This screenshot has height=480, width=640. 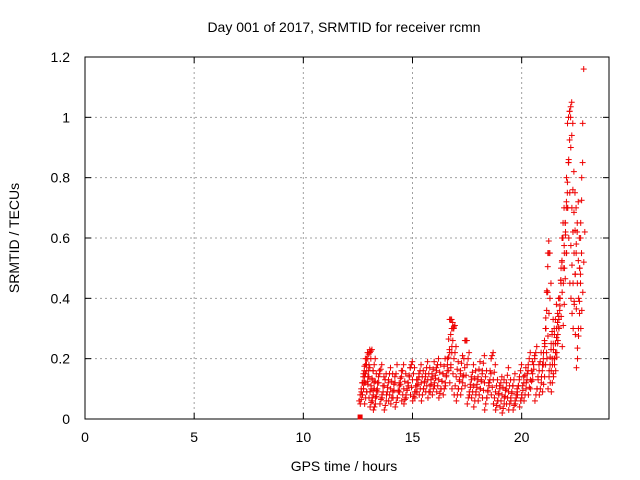 I want to click on y-tick-label: 0.8, so click(x=61, y=178).